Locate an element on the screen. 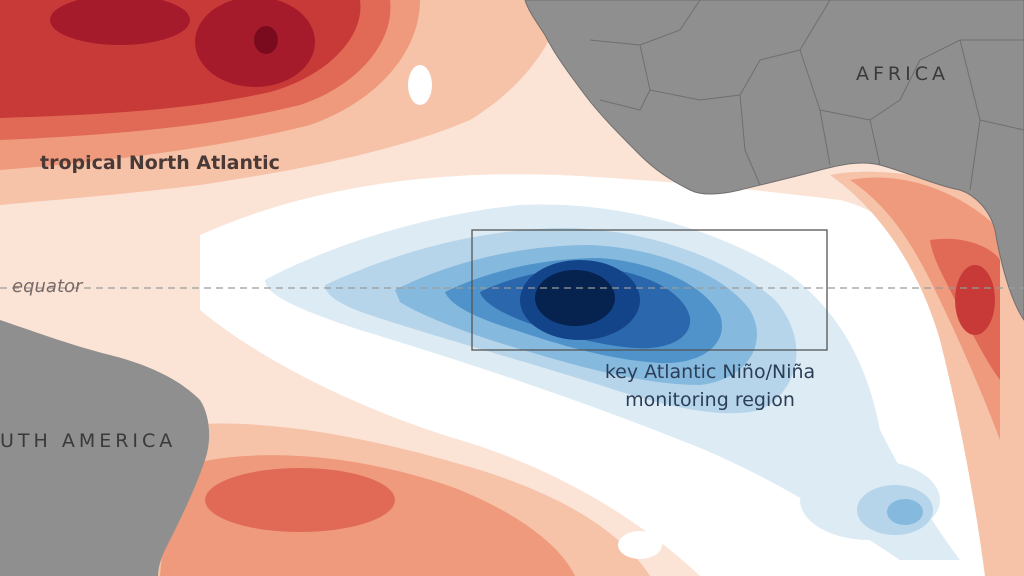  monitoring-region-label-line1: key Atlantic Niño/Niña is located at coordinates (710, 372).